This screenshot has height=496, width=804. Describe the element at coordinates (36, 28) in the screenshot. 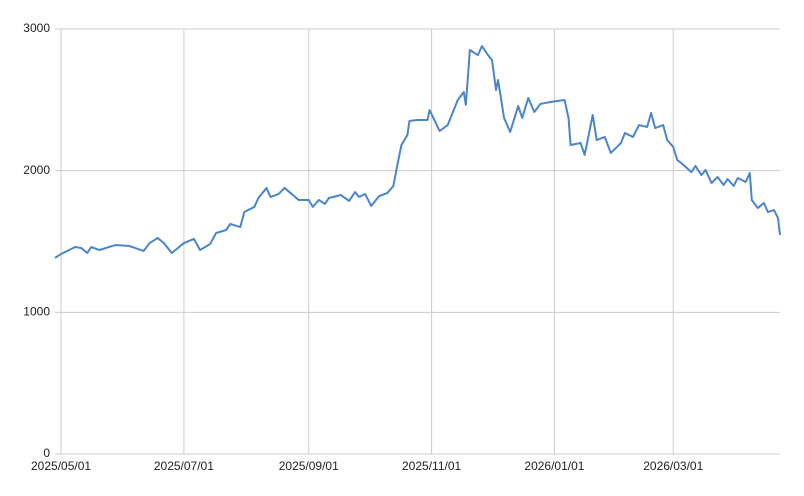

I see `y-tick-label: 3000` at that location.